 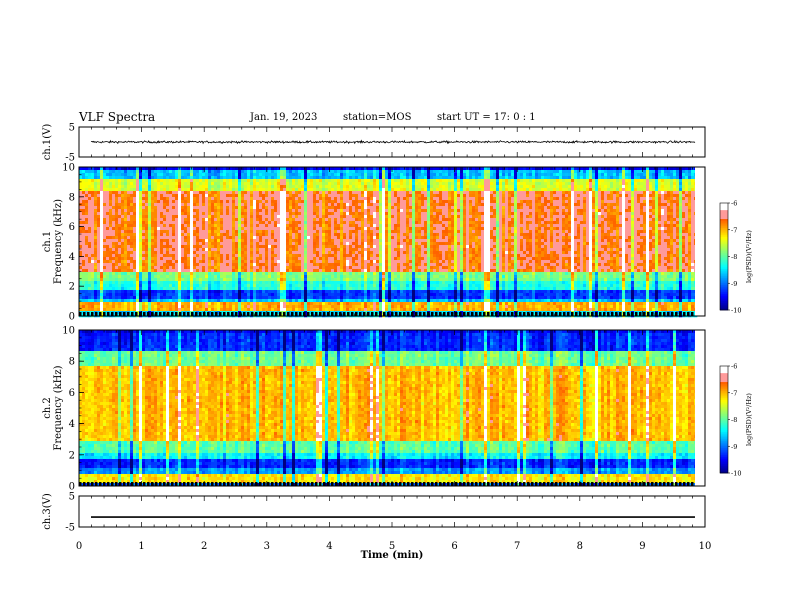 I want to click on ch1-colorbar-tick-label: -8, so click(x=734, y=257).